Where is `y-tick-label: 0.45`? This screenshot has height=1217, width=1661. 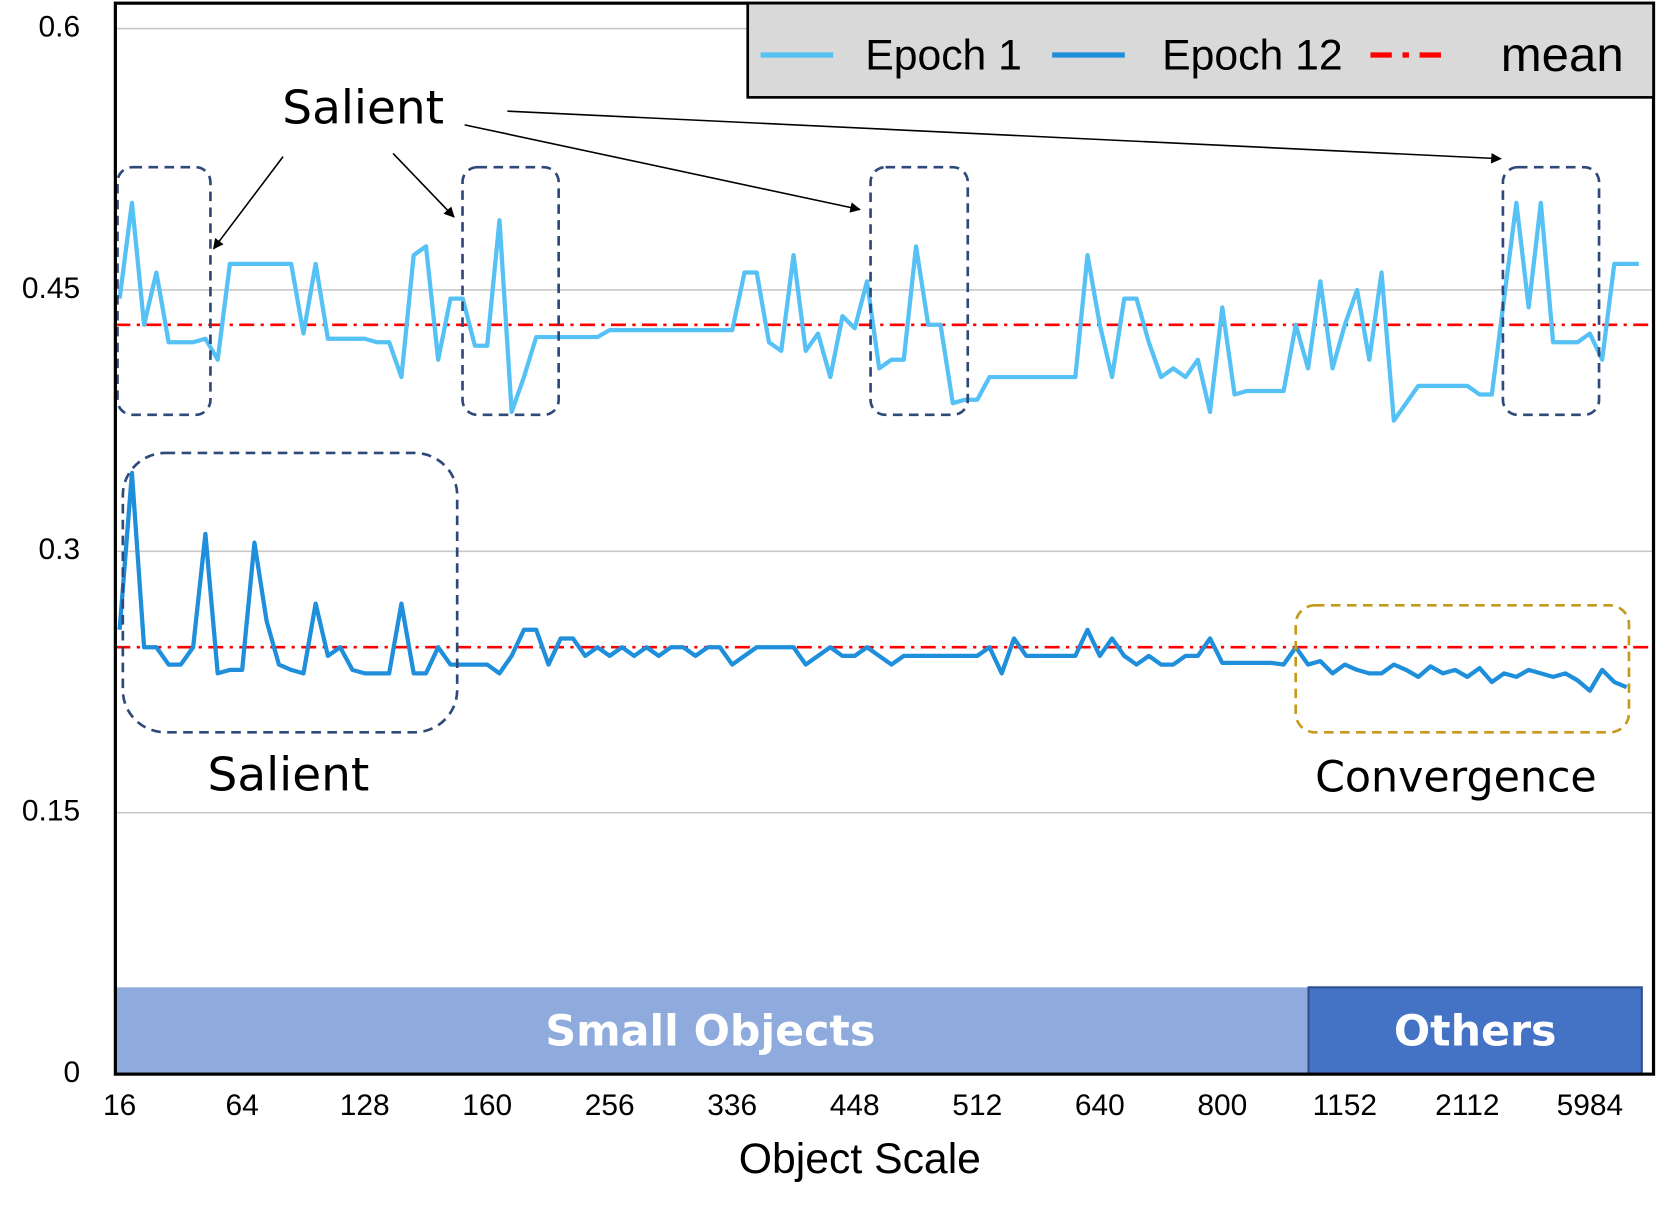 y-tick-label: 0.45 is located at coordinates (51, 288).